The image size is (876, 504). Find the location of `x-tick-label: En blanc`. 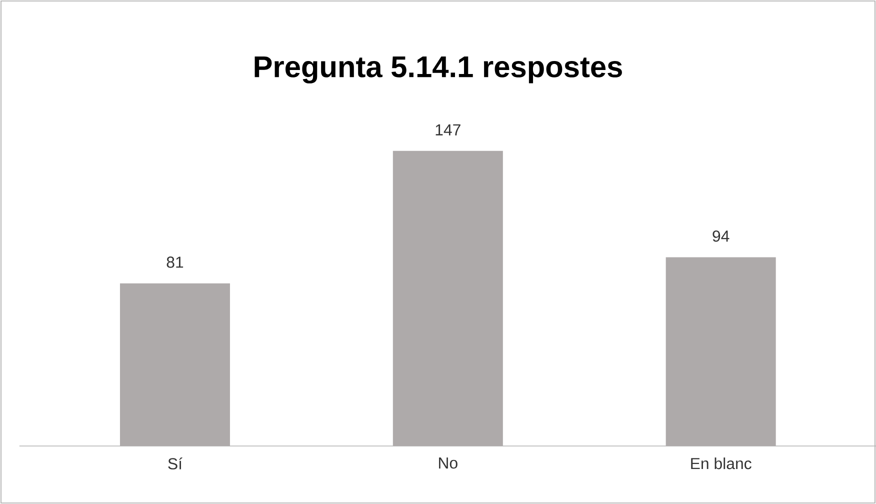

x-tick-label: En blanc is located at coordinates (721, 464).